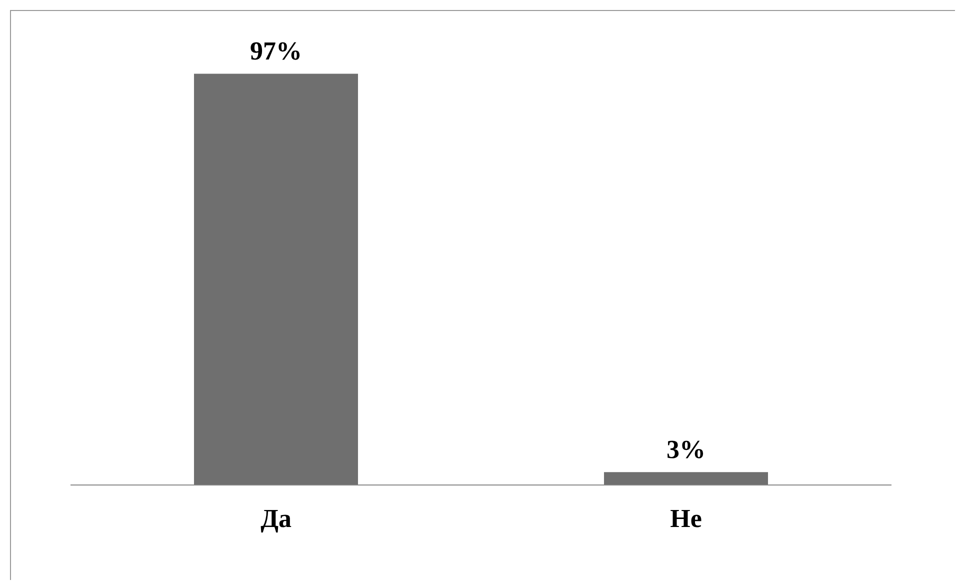 This screenshot has height=581, width=957. I want to click on data-label: 97%, so click(276, 51).